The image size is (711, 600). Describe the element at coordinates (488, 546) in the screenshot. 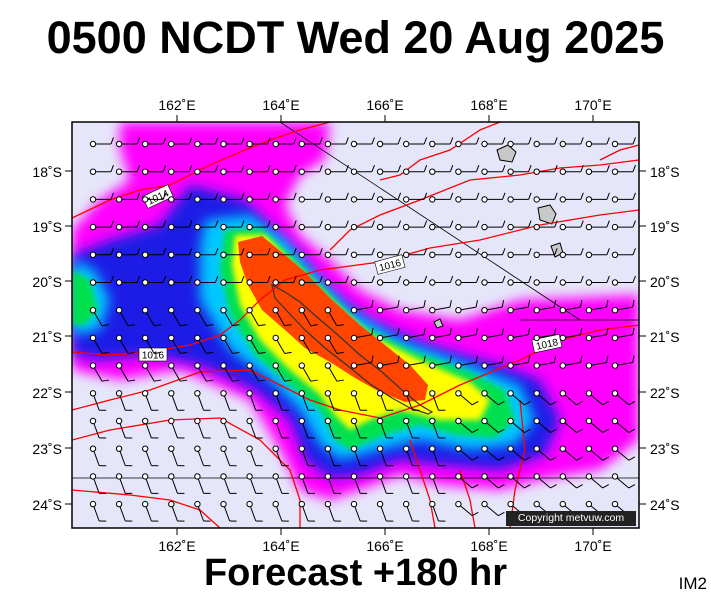

I see `lon-label: 168˚E` at that location.